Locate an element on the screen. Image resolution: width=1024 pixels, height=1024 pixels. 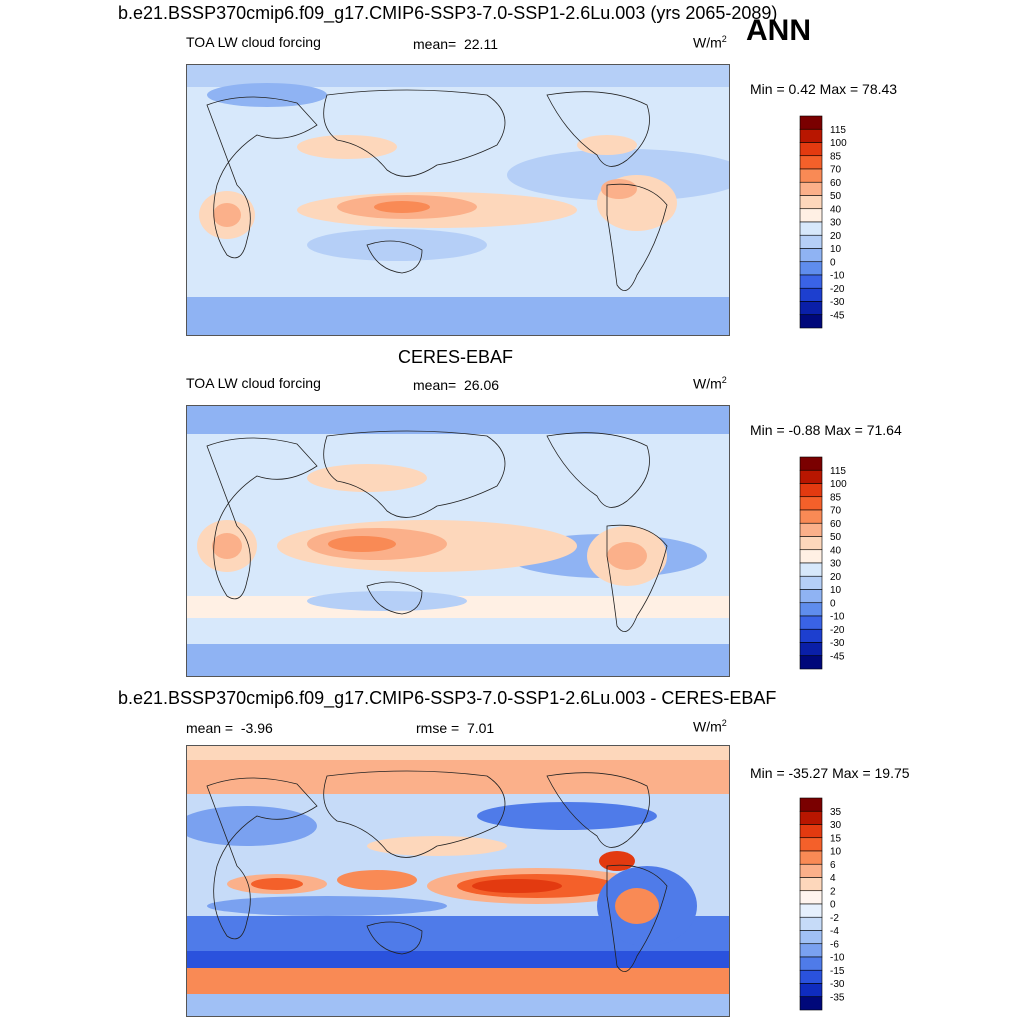
panel3-map-field is located at coordinates (458, 881).